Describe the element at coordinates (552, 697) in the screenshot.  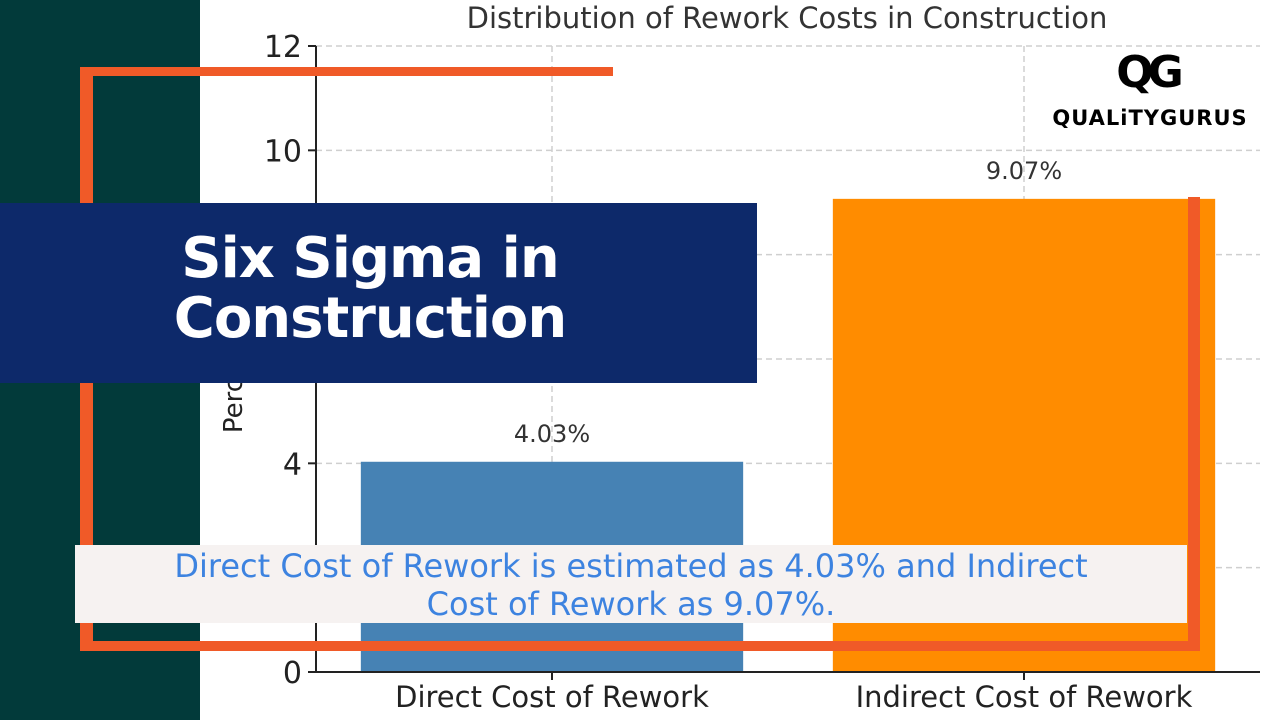
I see `x-tick-label: Direct Cost of Rework` at that location.